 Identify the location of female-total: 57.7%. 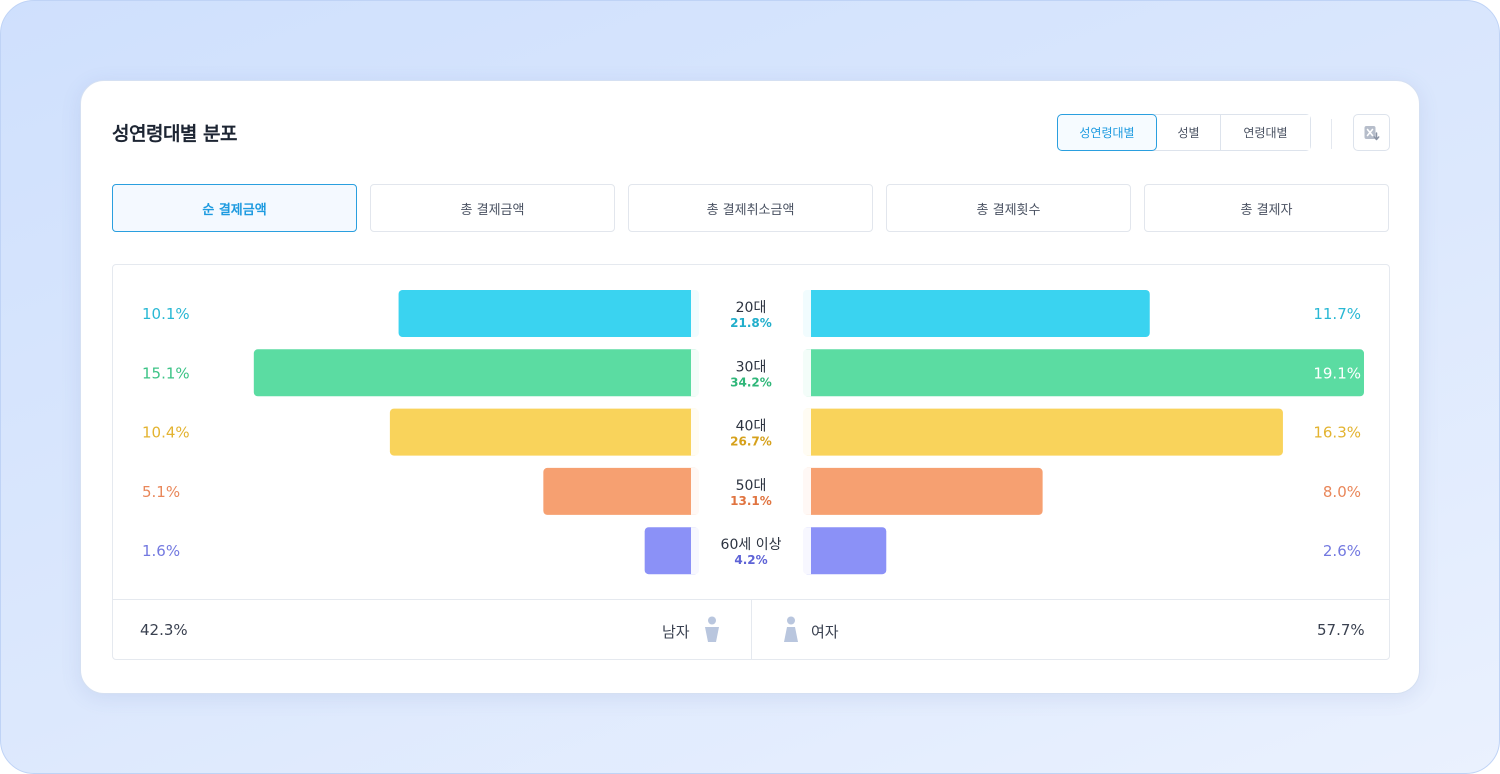
(1341, 630).